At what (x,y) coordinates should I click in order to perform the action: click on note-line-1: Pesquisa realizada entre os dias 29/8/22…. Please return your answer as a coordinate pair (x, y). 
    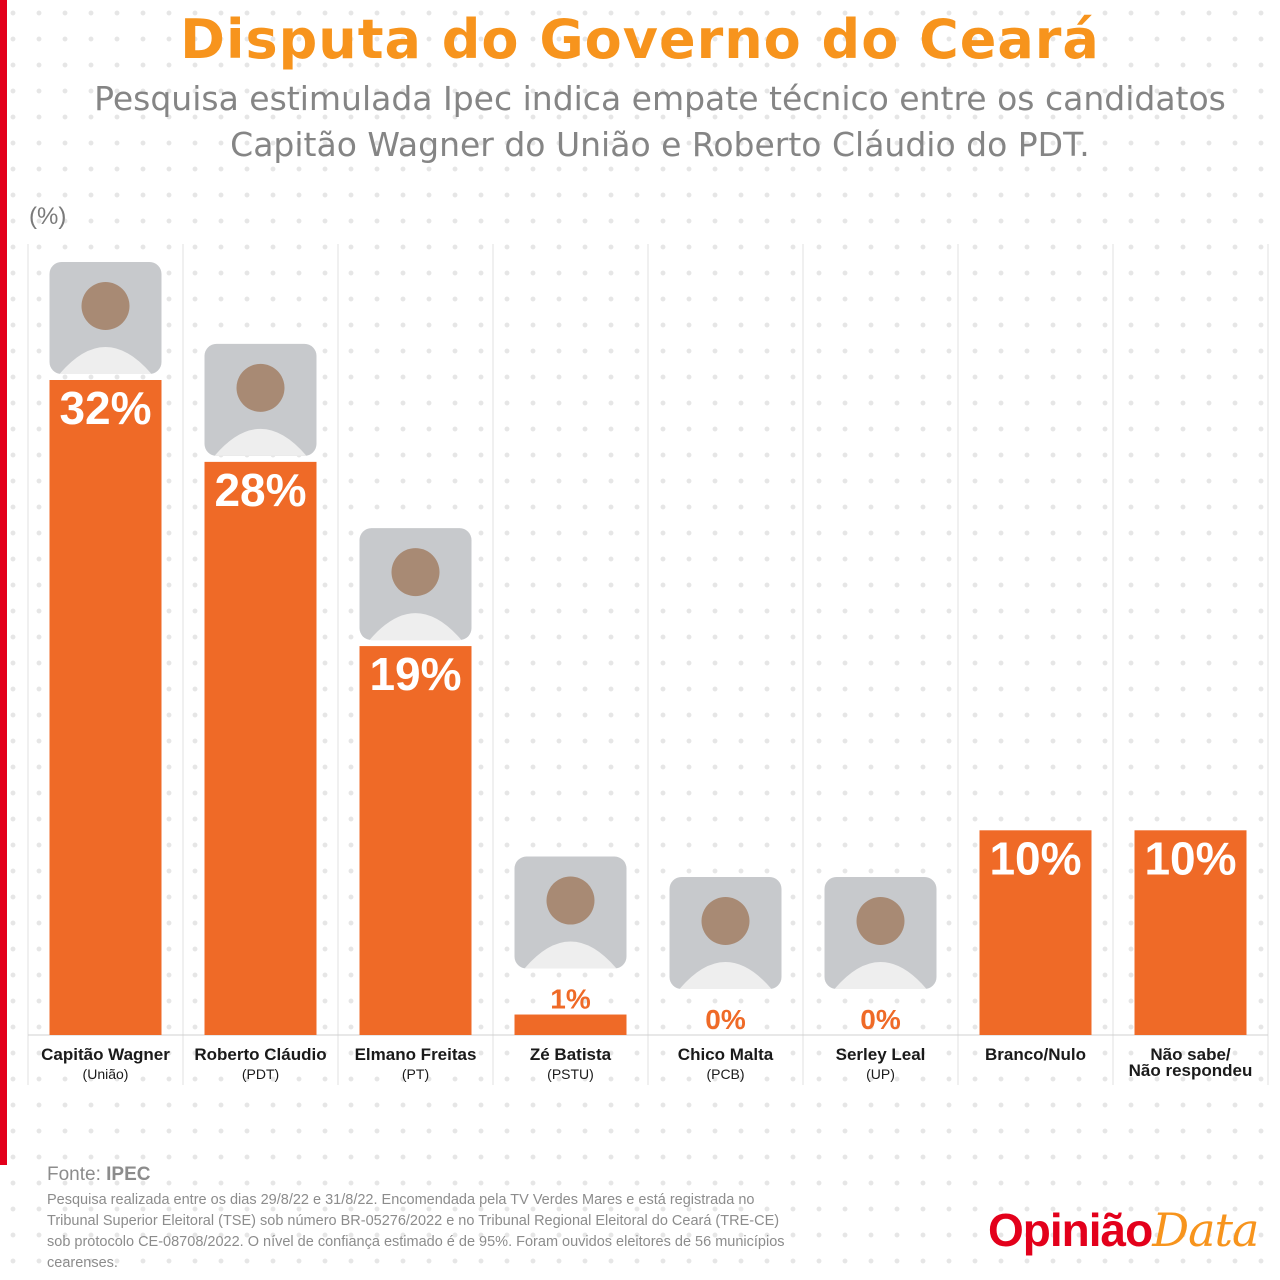
    Looking at the image, I should click on (401, 1200).